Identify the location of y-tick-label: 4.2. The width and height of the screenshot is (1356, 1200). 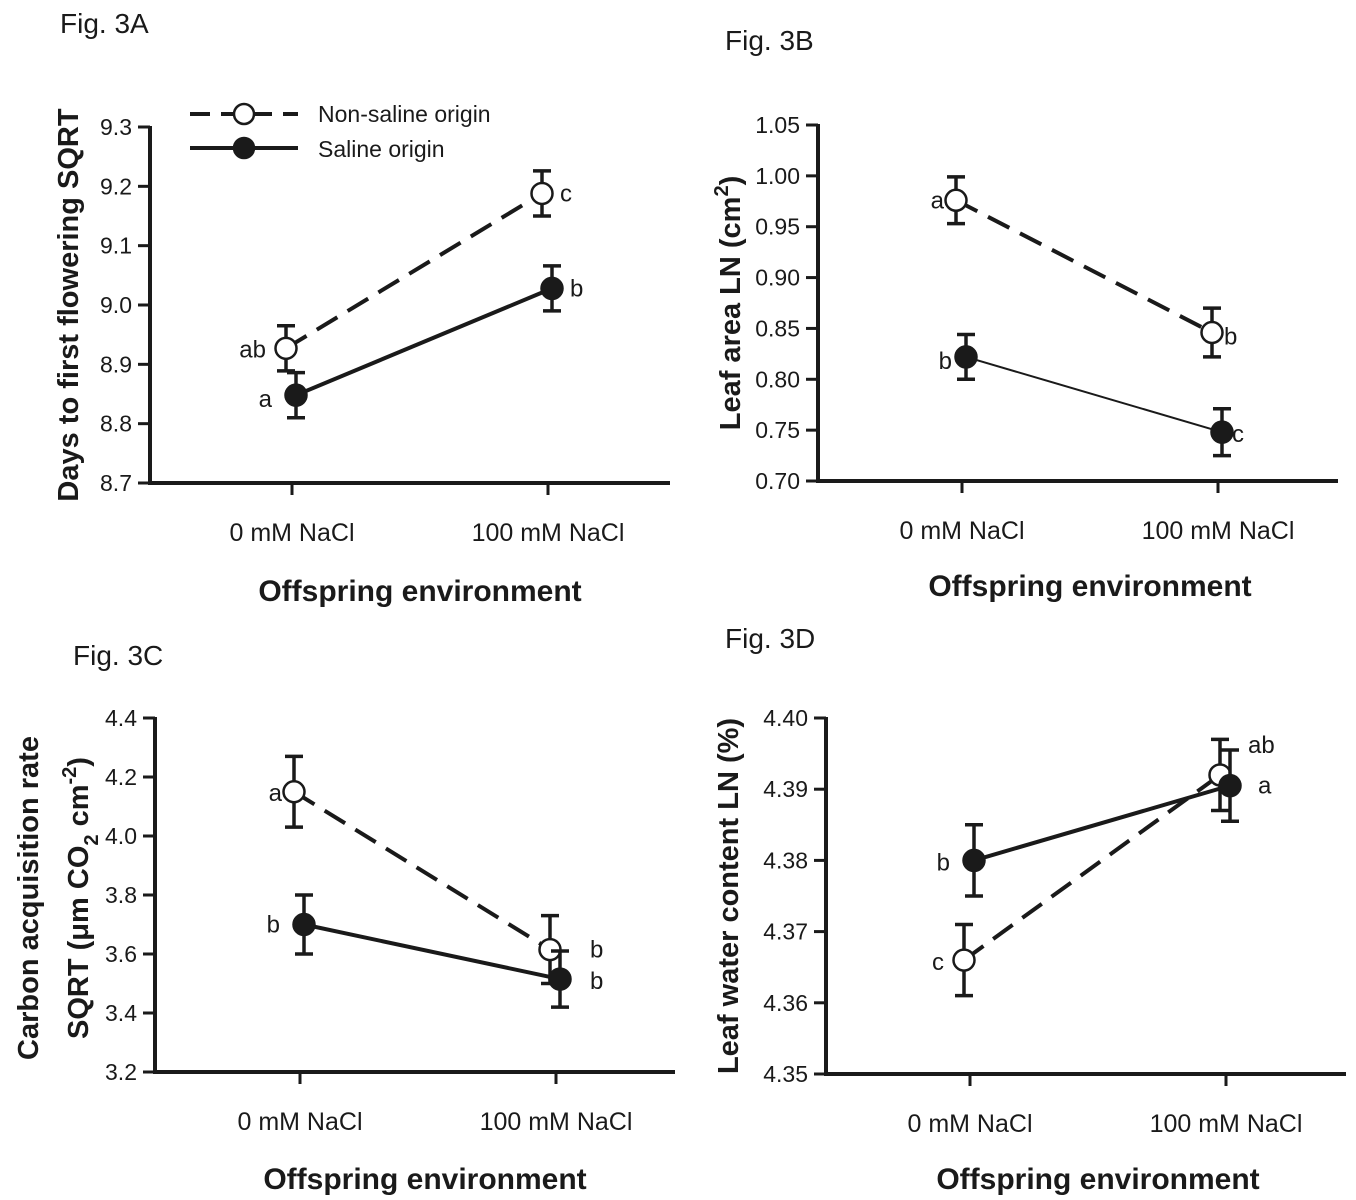
(121, 777).